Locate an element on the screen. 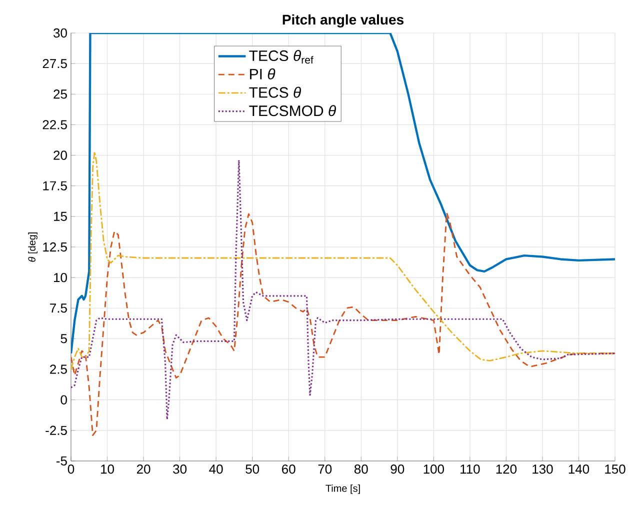  x-tick-label: 90 is located at coordinates (397, 469).